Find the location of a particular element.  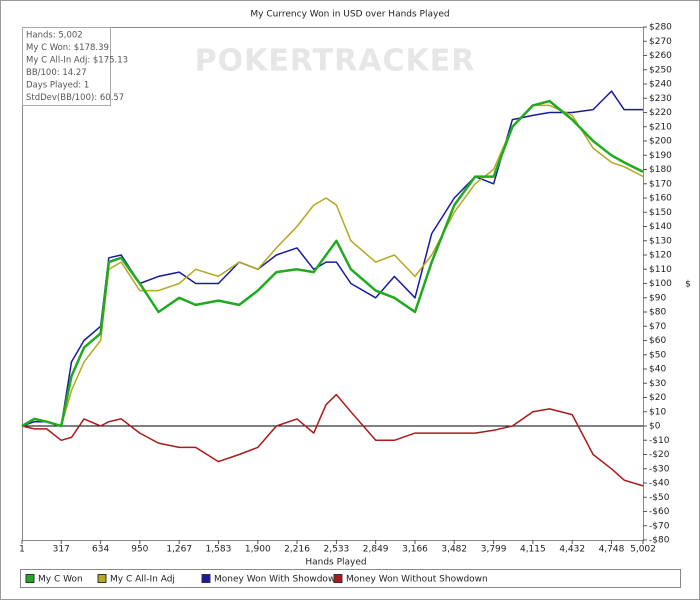

x-tick-label: 3,166 is located at coordinates (415, 550).